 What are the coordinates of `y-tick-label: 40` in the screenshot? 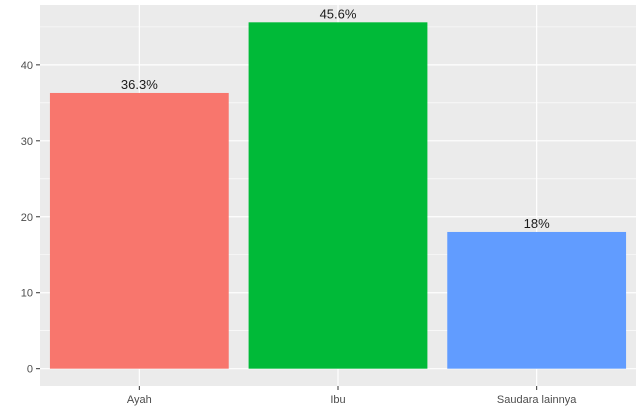 It's located at (27, 66).